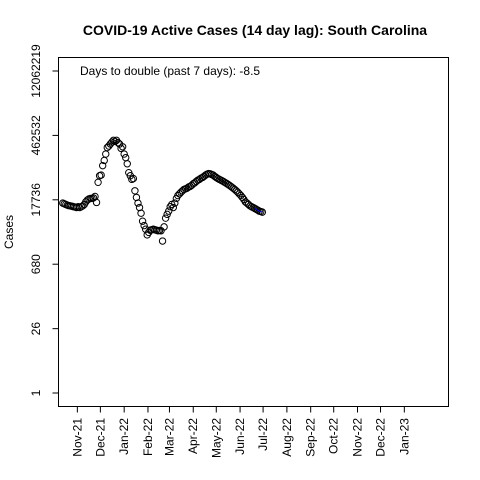 This screenshot has width=480, height=480. I want to click on y-axis-label: Cases, so click(9, 232).